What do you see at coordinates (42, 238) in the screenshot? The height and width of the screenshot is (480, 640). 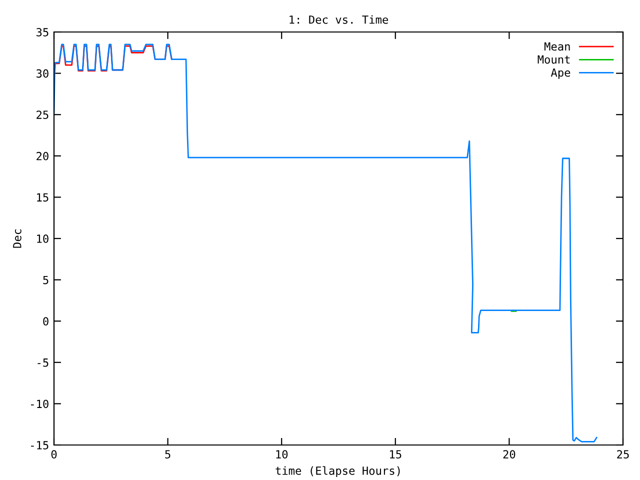 I see `y-tick-label: 10` at bounding box center [42, 238].